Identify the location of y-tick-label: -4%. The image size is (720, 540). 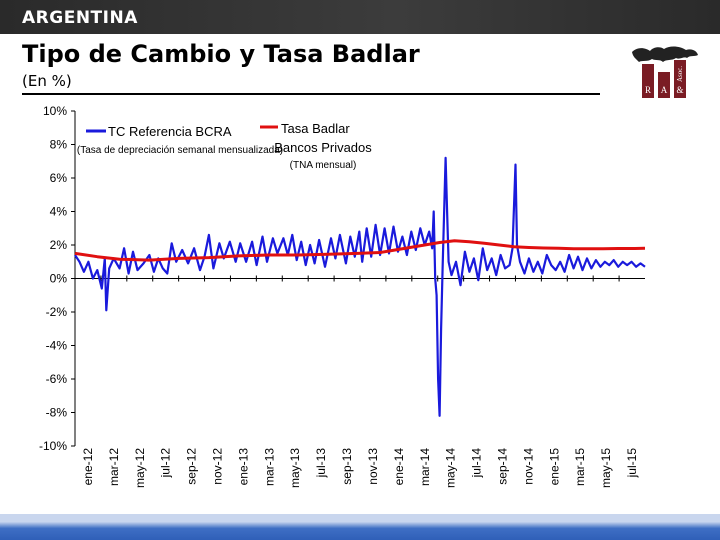
(57, 346).